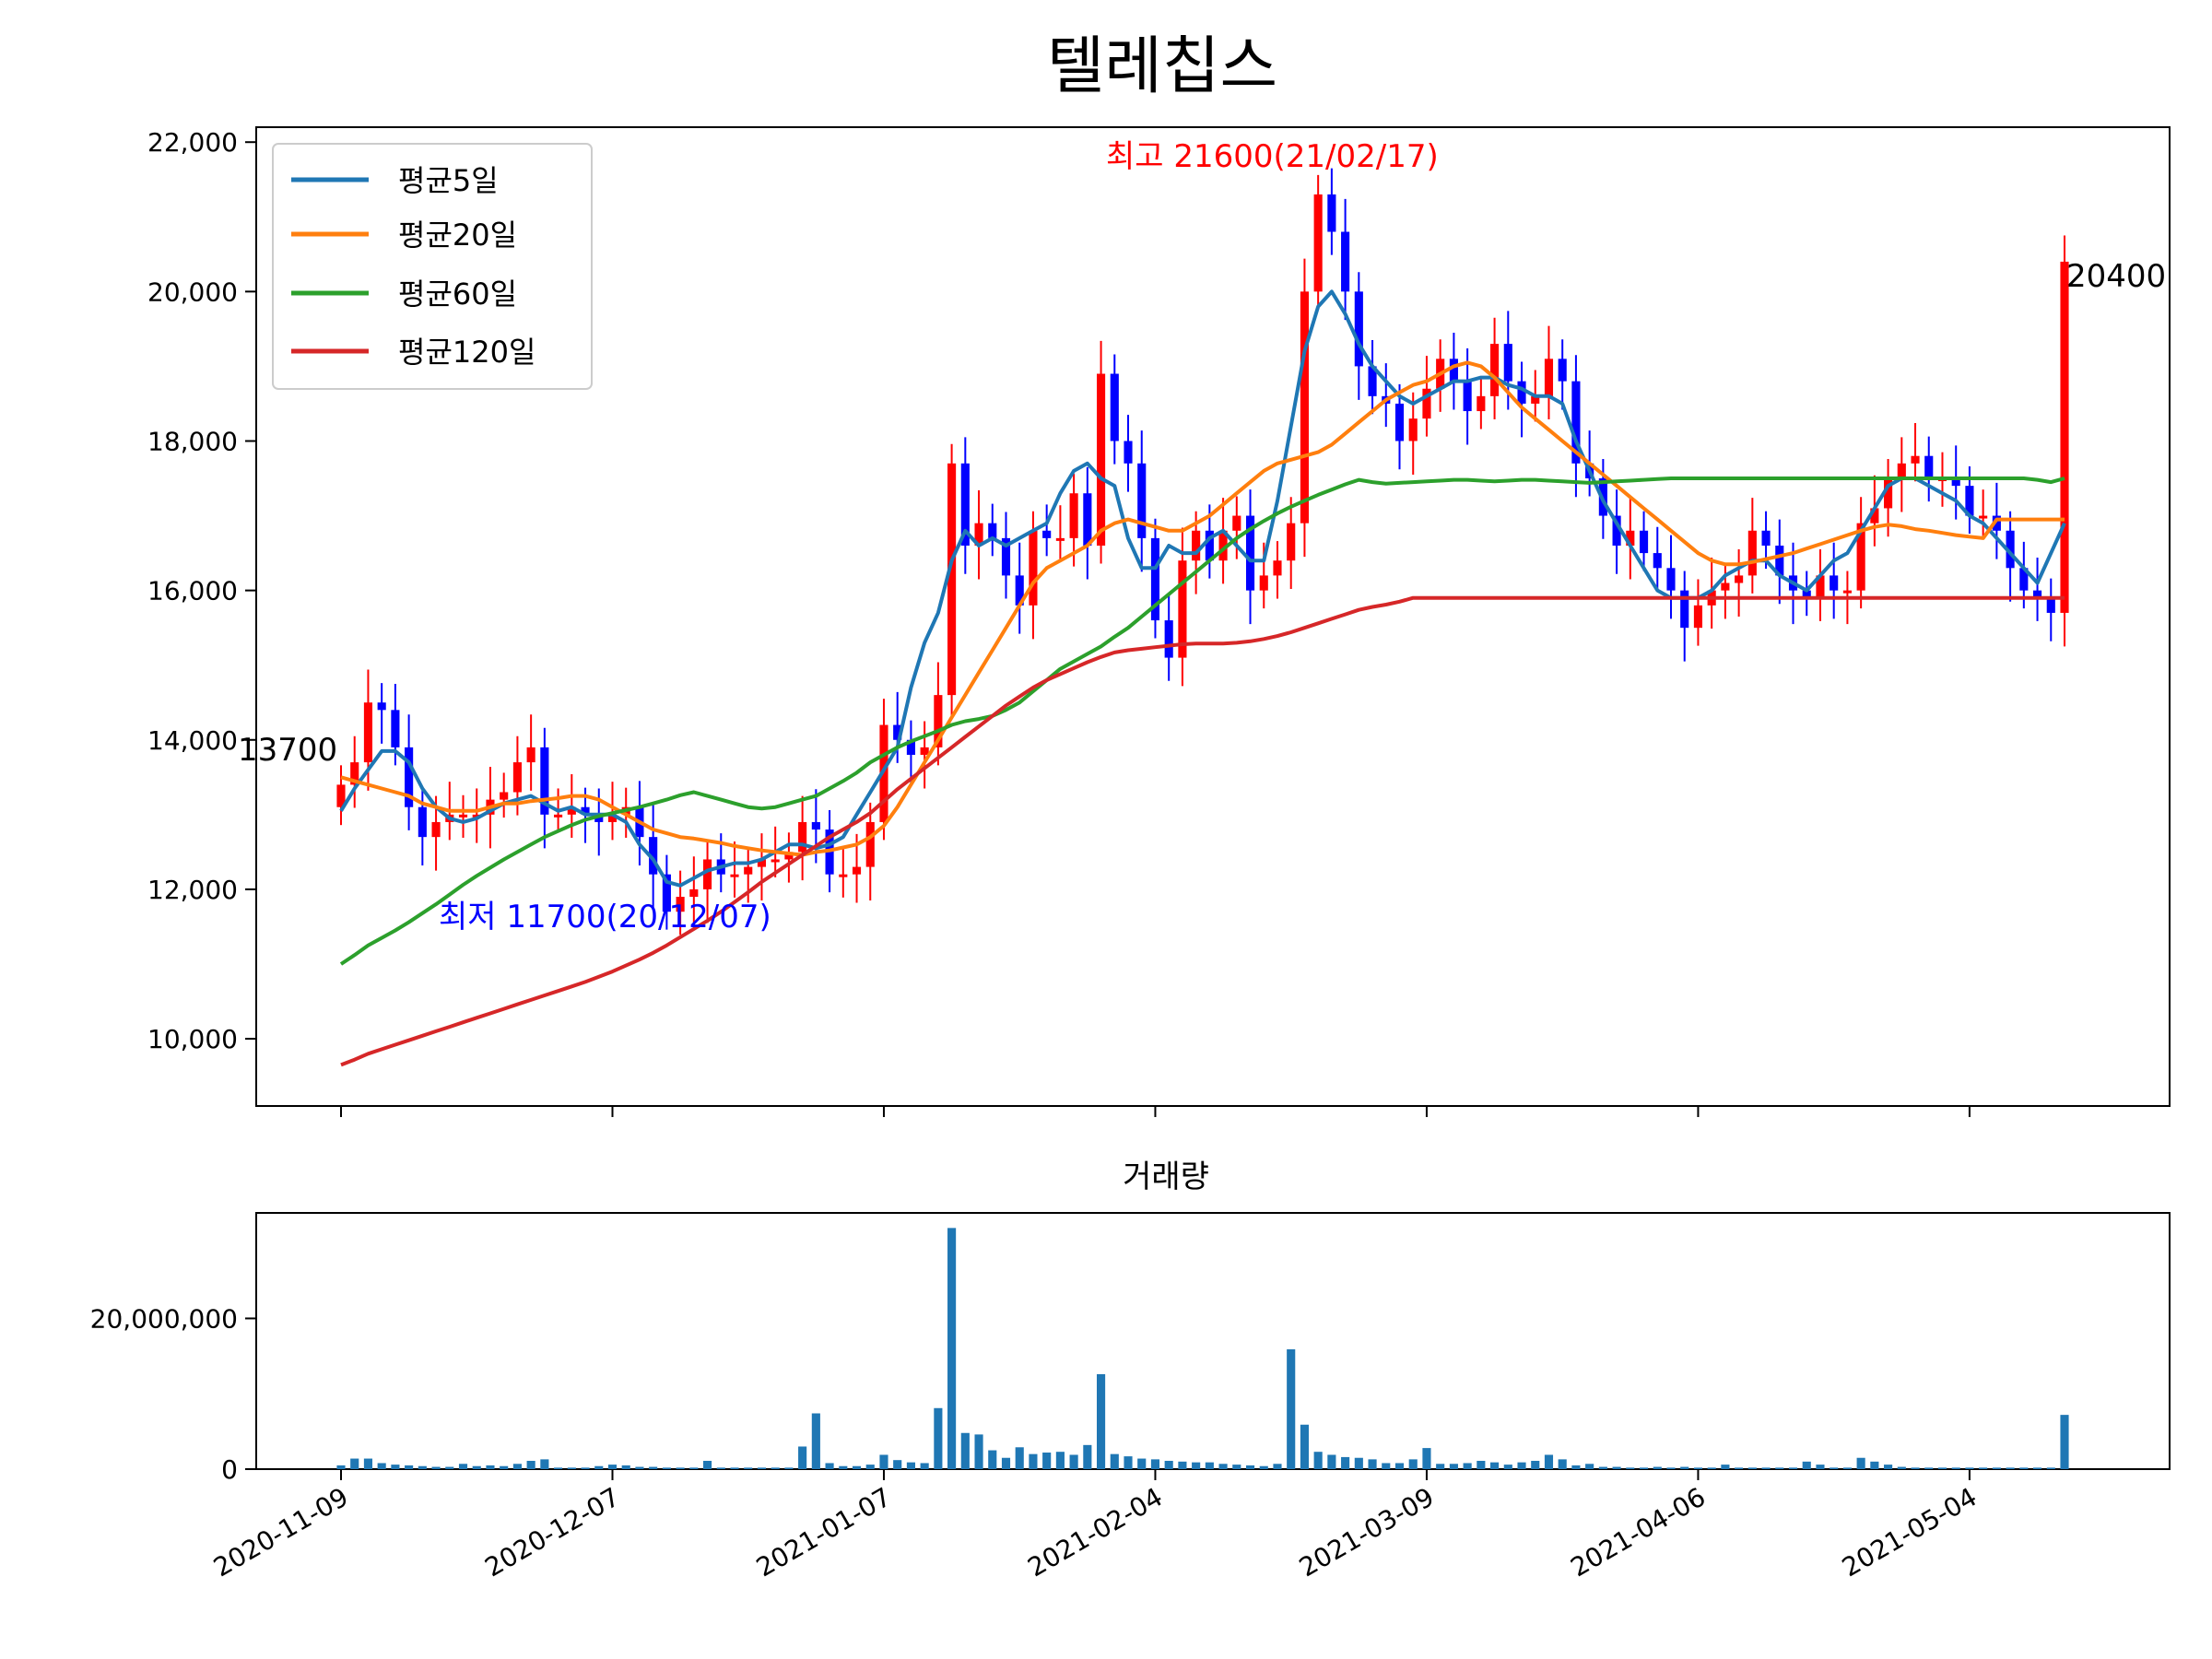 This screenshot has width=2212, height=1659. What do you see at coordinates (404, 235) in the screenshot?
I see `legend-item-ma20: 평균20일` at bounding box center [404, 235].